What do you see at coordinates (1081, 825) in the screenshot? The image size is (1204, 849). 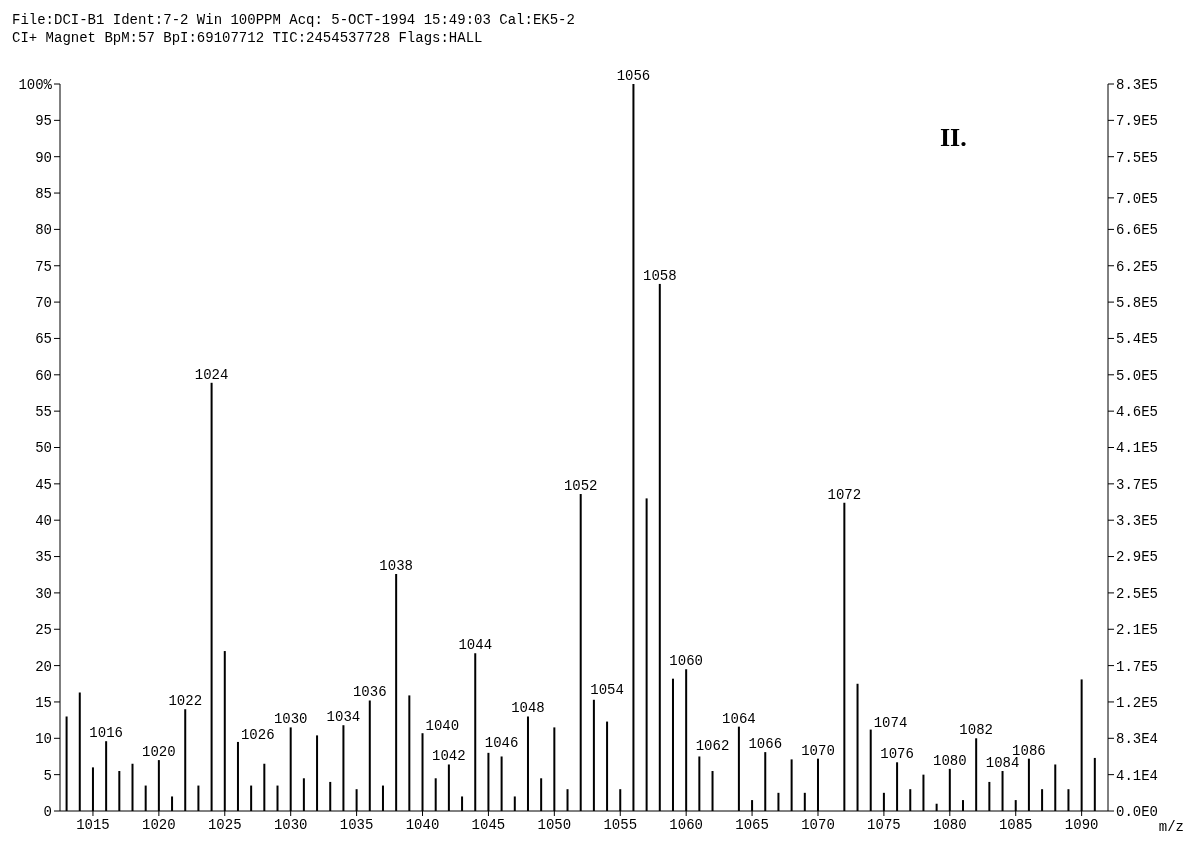 I see `x-tick-label: 1090` at bounding box center [1081, 825].